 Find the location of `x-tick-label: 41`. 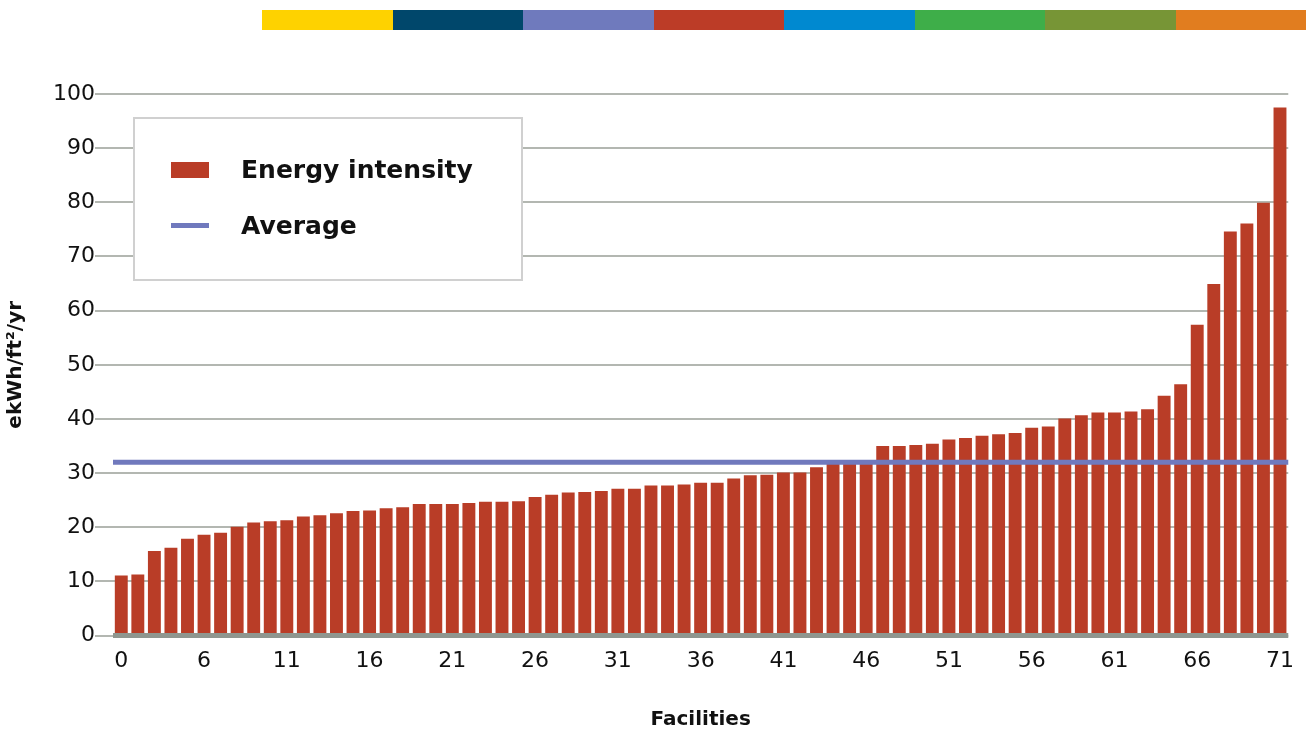

x-tick-label: 41 is located at coordinates (783, 659).